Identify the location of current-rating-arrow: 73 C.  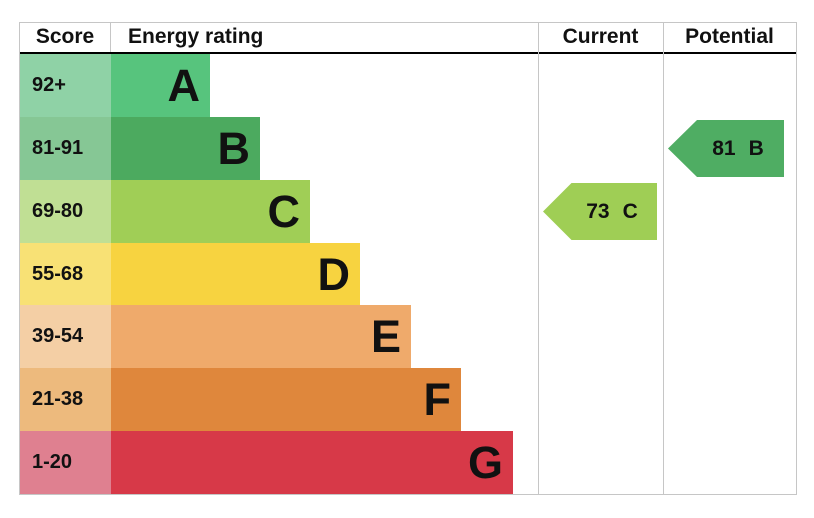
(600, 211).